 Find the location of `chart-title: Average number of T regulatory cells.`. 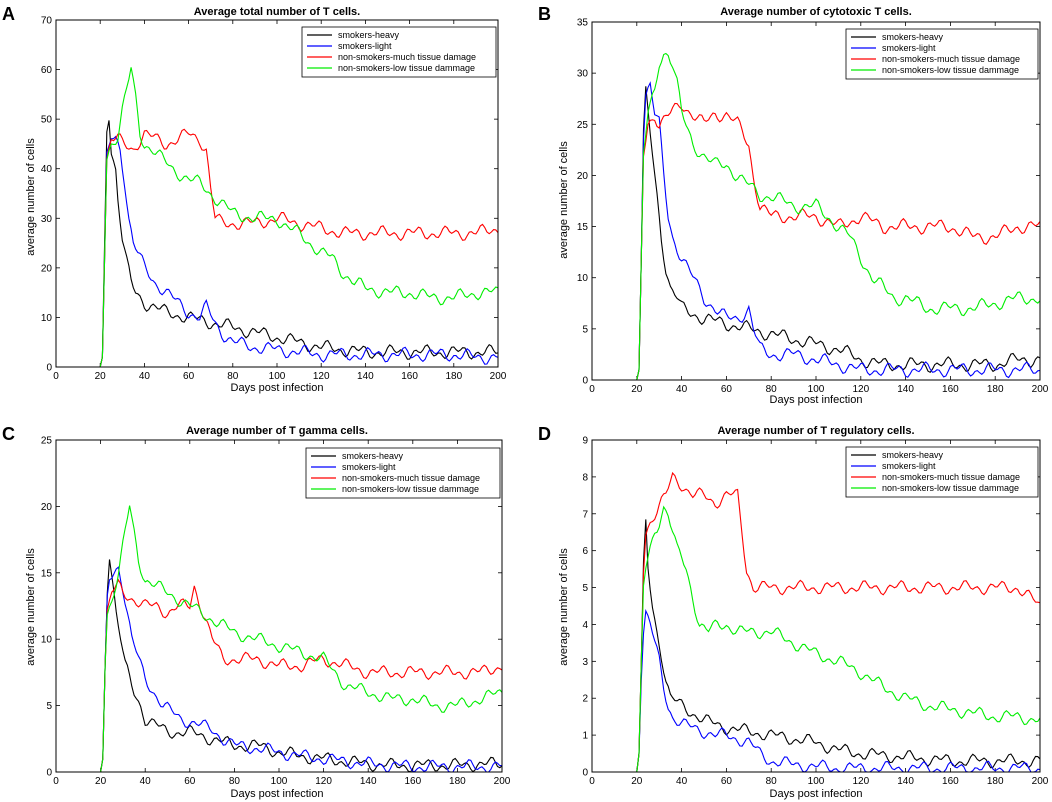

chart-title: Average number of T regulatory cells. is located at coordinates (815, 431).